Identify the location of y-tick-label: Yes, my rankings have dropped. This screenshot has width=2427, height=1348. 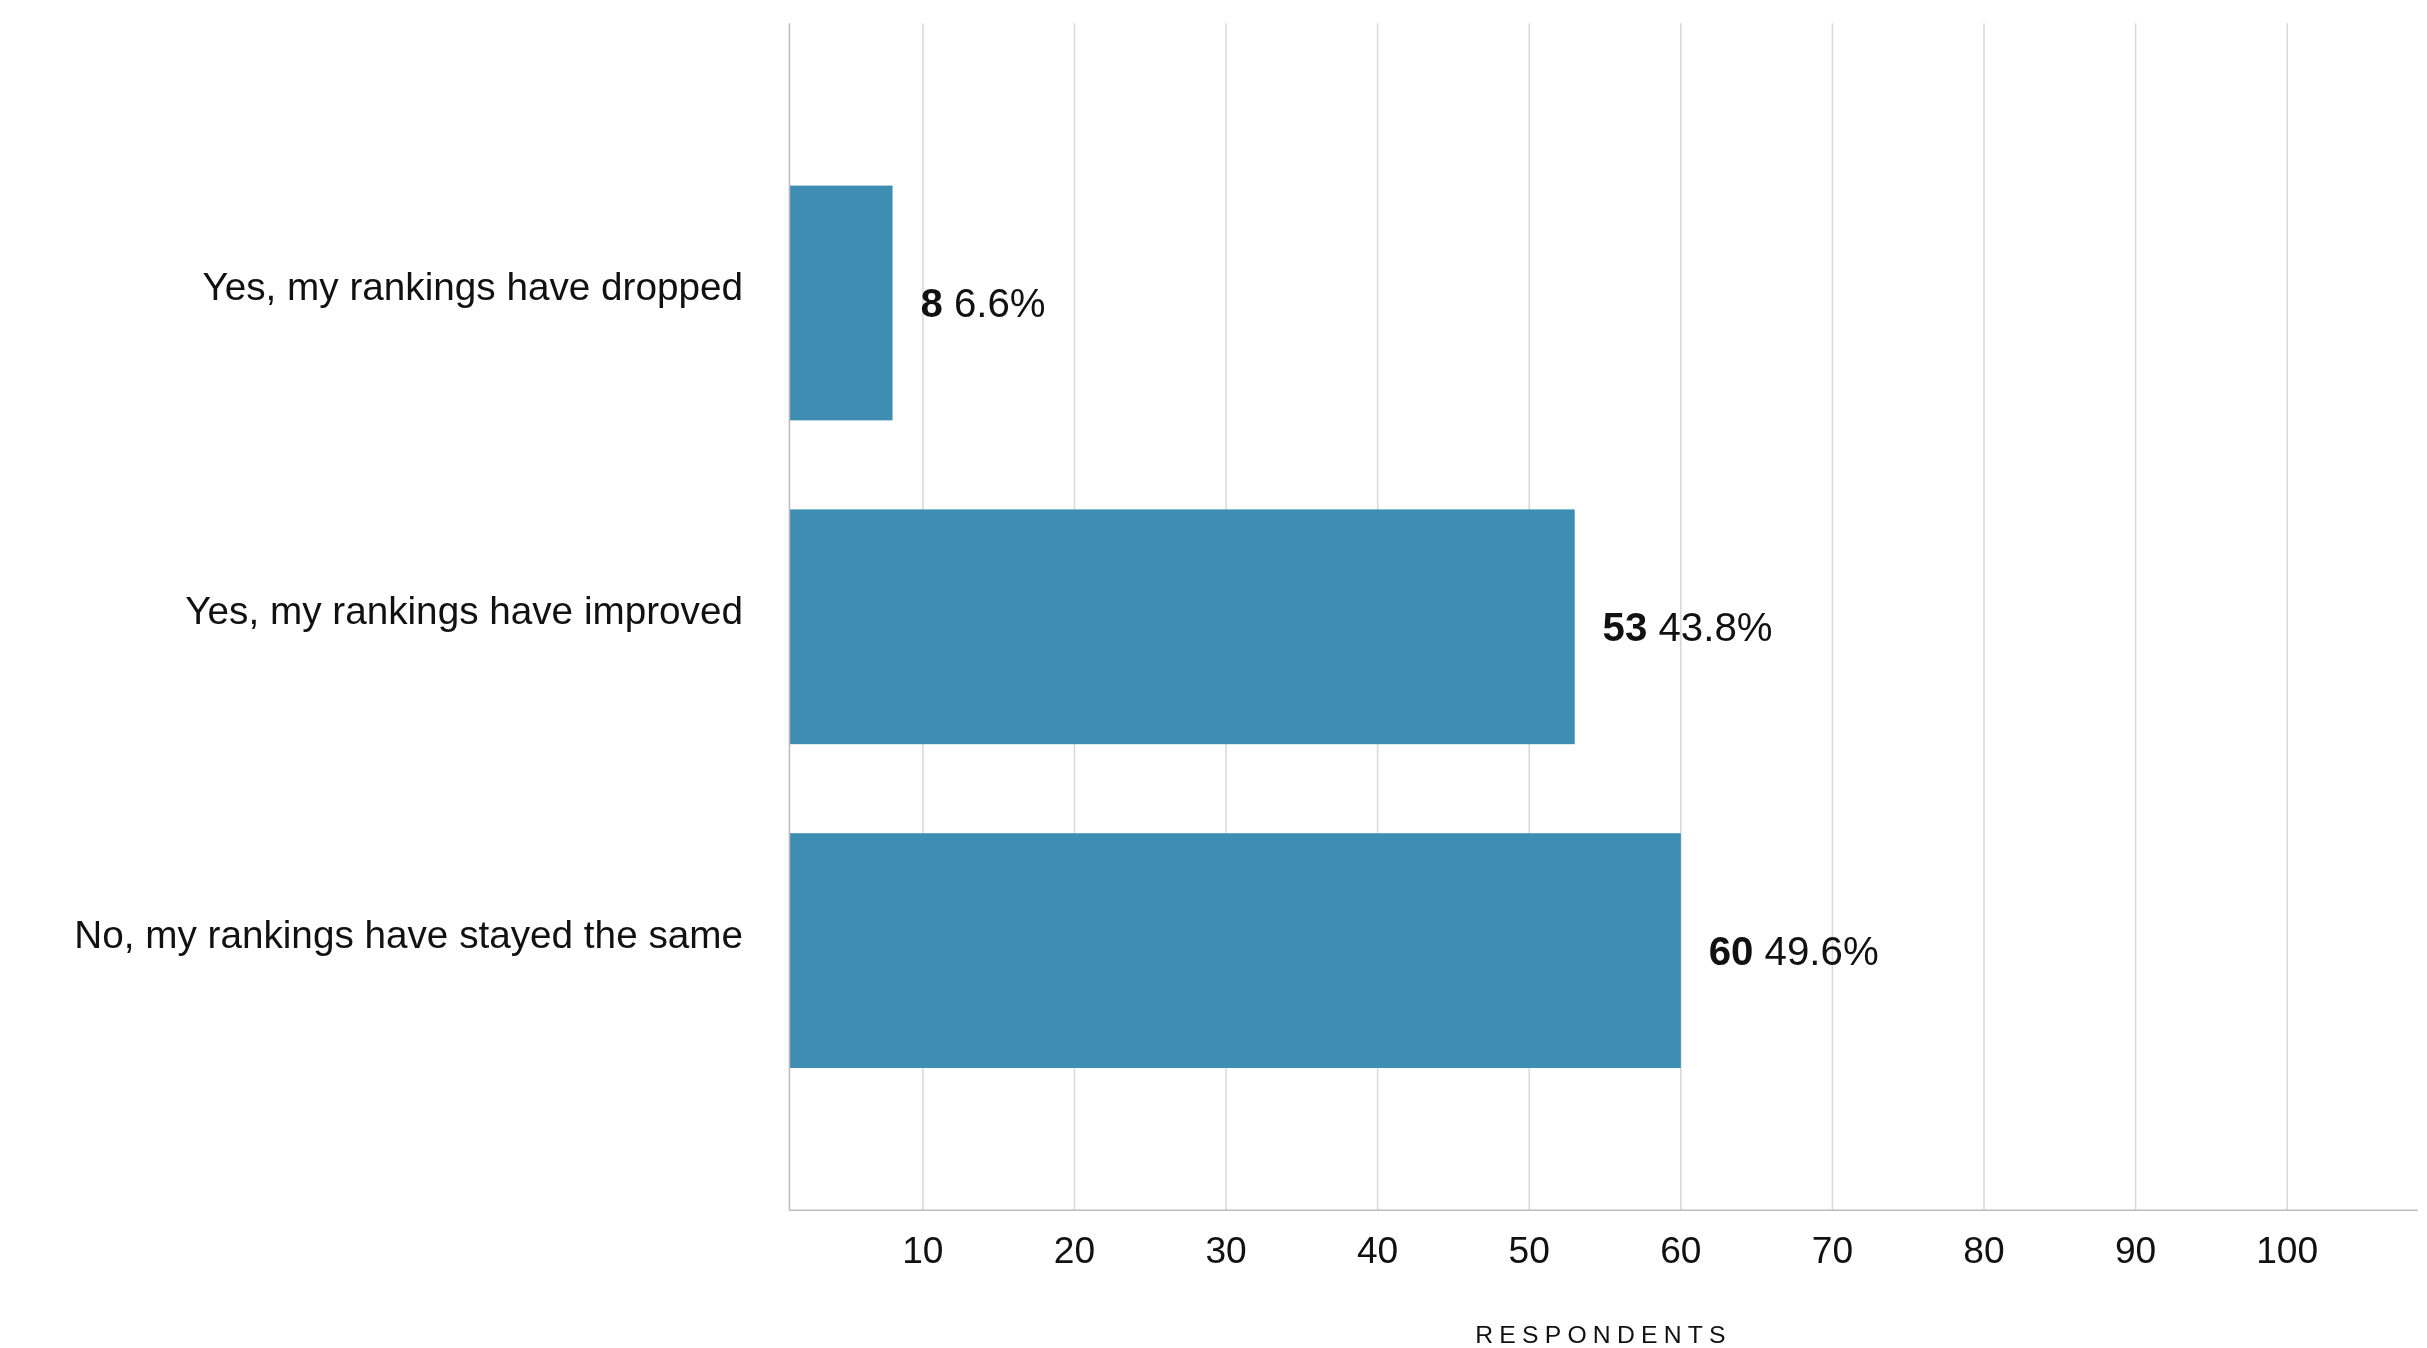
(473, 286).